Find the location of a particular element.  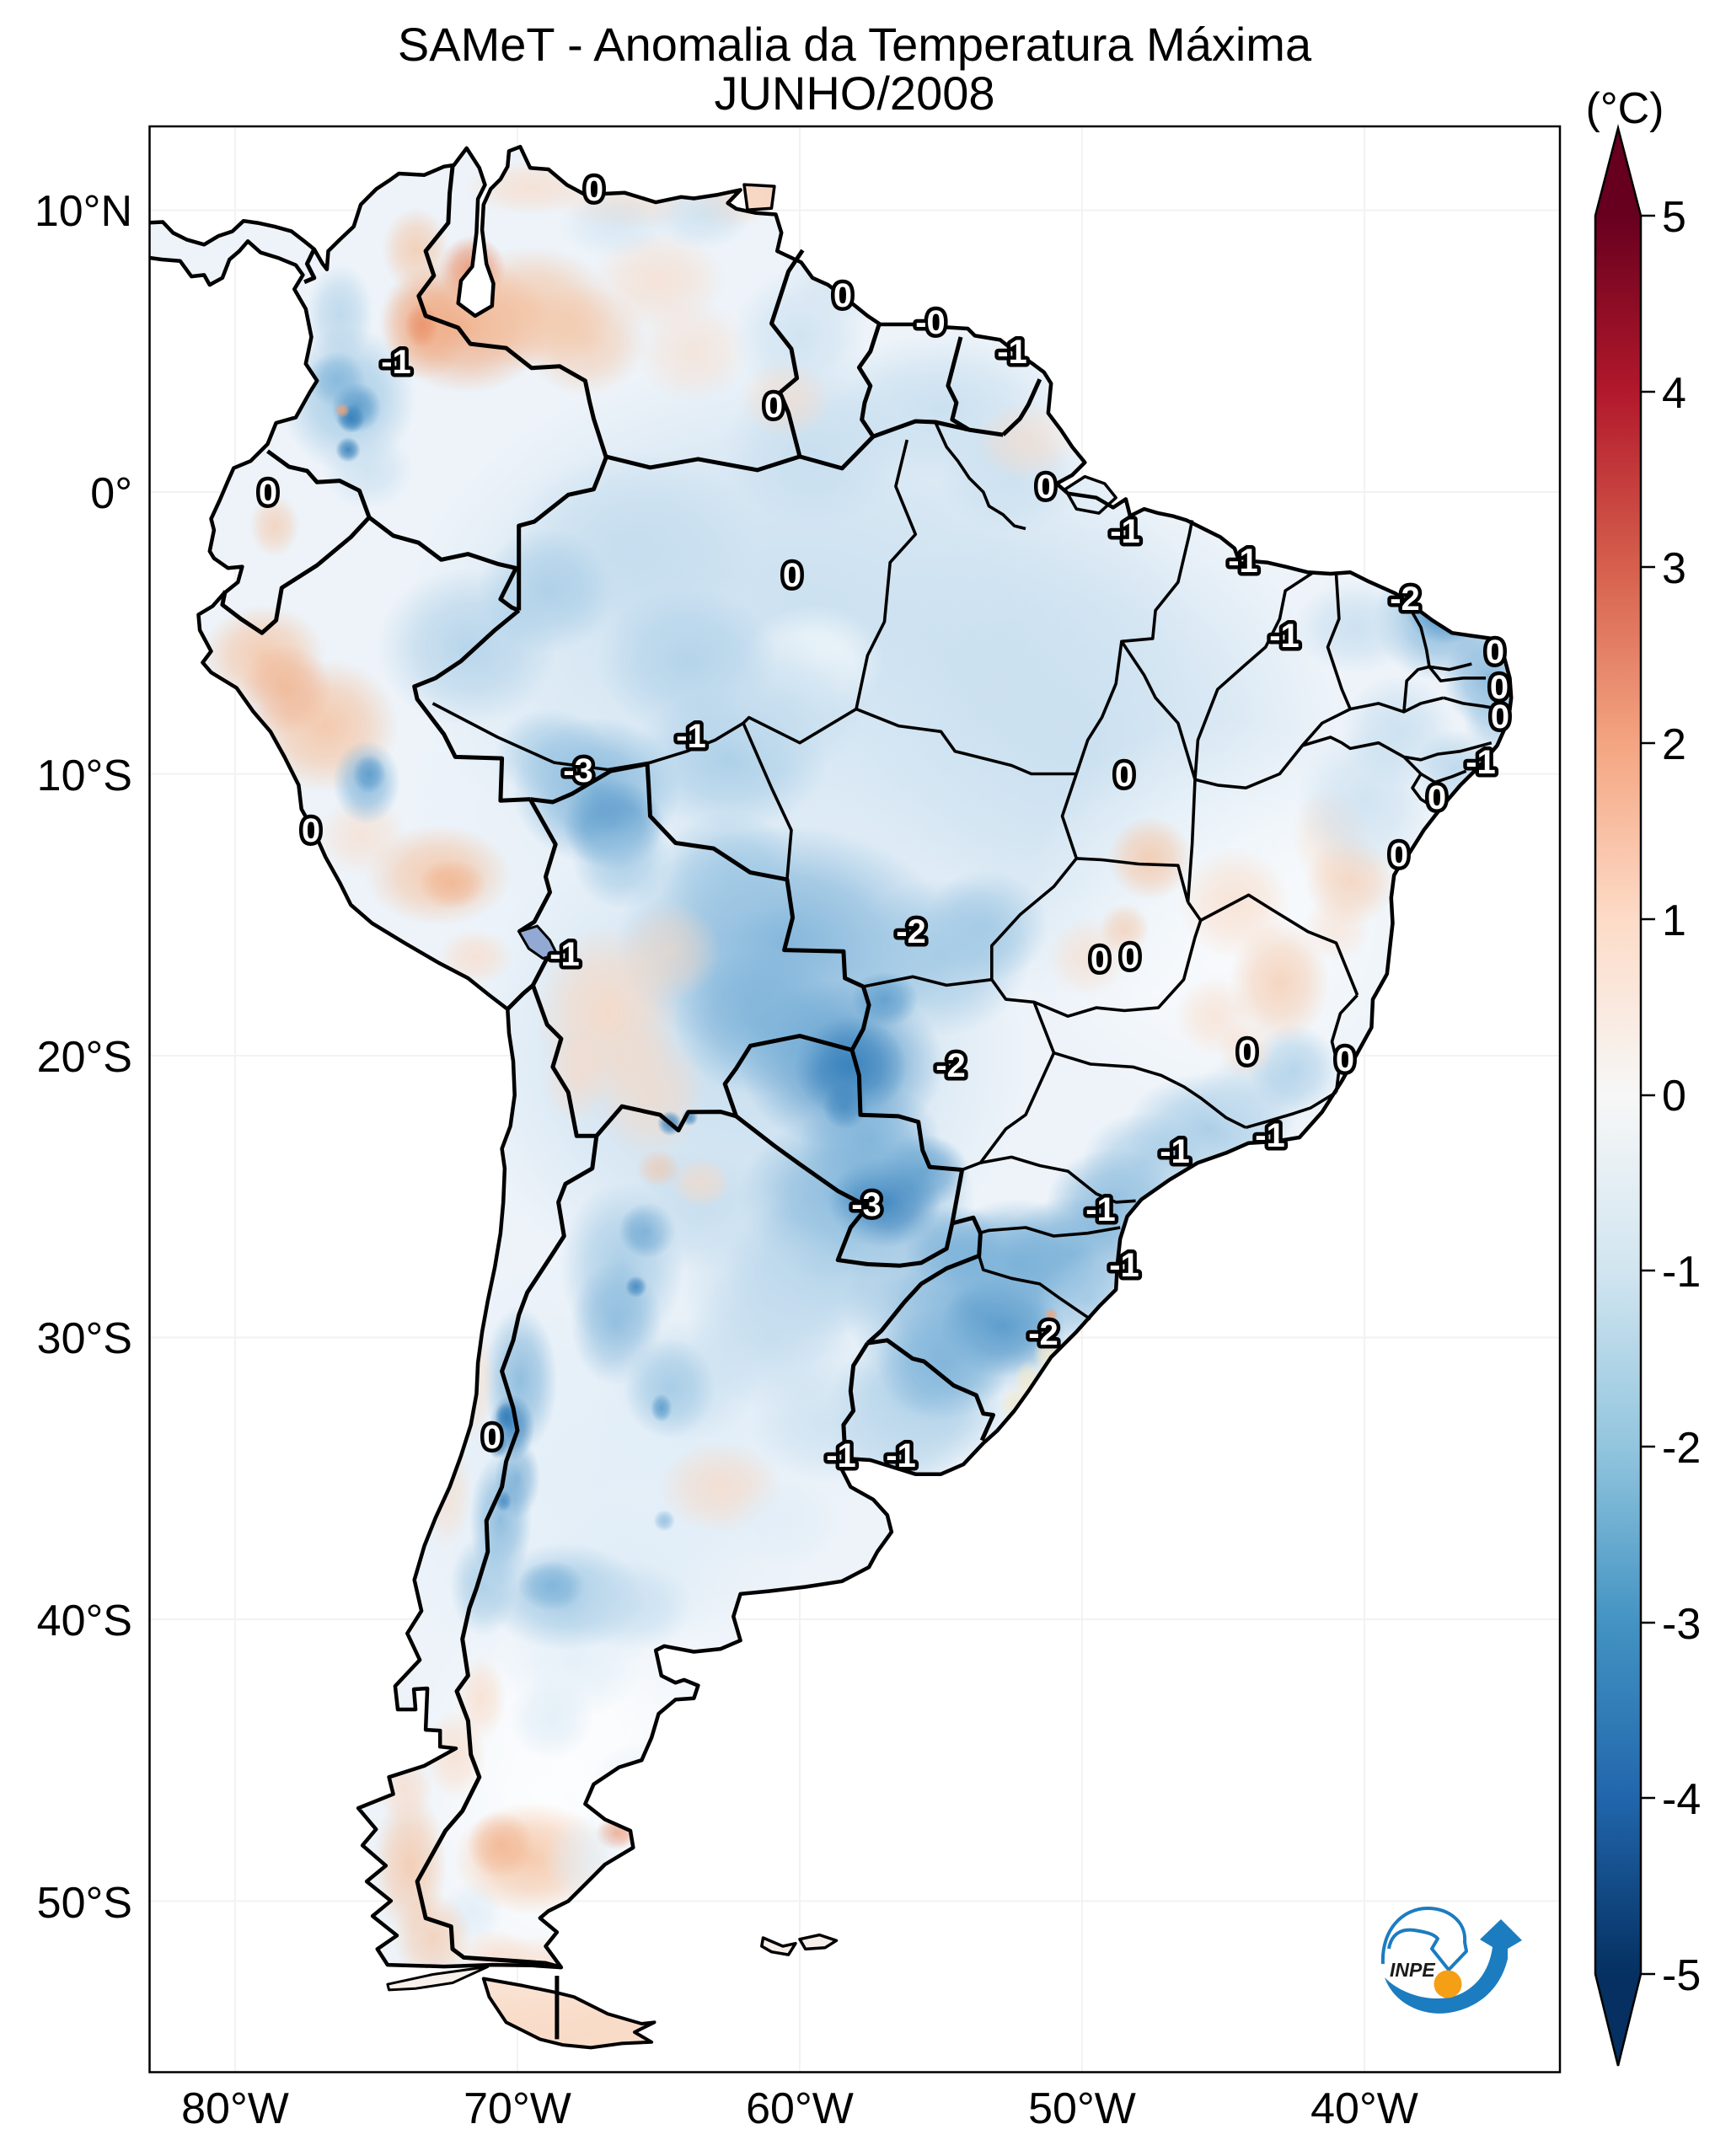

svg-text: 20°S is located at coordinates (84, 1057).